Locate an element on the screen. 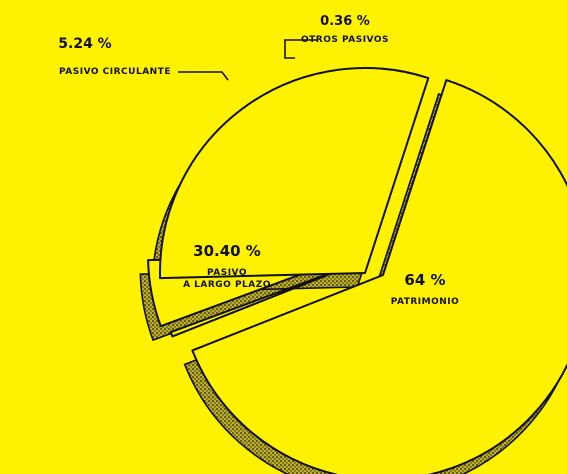 The image size is (567, 474). slice-name-otros: OTROS PASIVOS is located at coordinates (345, 40).